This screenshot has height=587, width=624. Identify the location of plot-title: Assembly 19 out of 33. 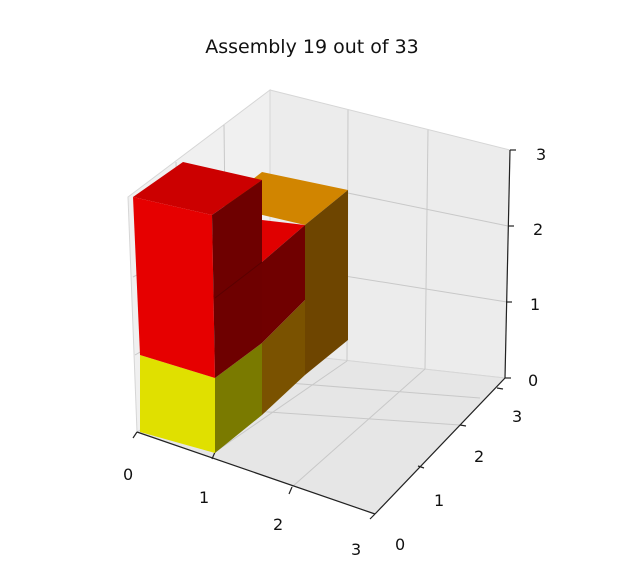
(312, 47).